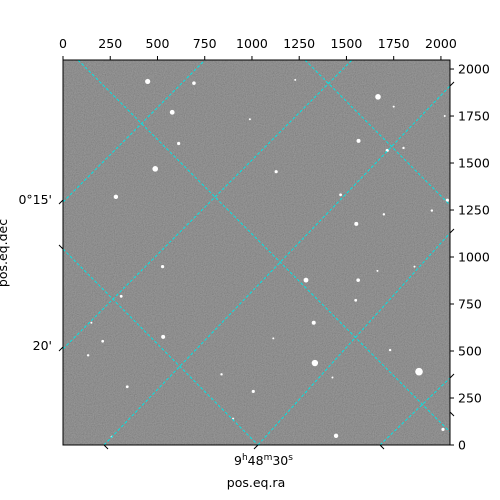 The height and width of the screenshot is (500, 500). What do you see at coordinates (252, 43) in the screenshot?
I see `x-pixel-tick-label: 1000` at bounding box center [252, 43].